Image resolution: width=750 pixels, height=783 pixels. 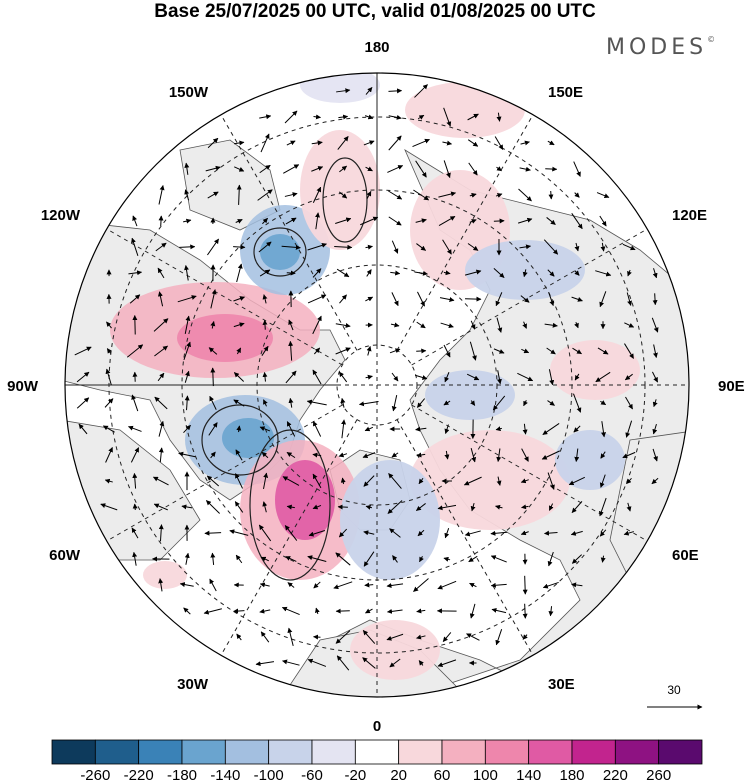 What do you see at coordinates (615, 775) in the screenshot?
I see `colorbar-tick-label: 220` at bounding box center [615, 775].